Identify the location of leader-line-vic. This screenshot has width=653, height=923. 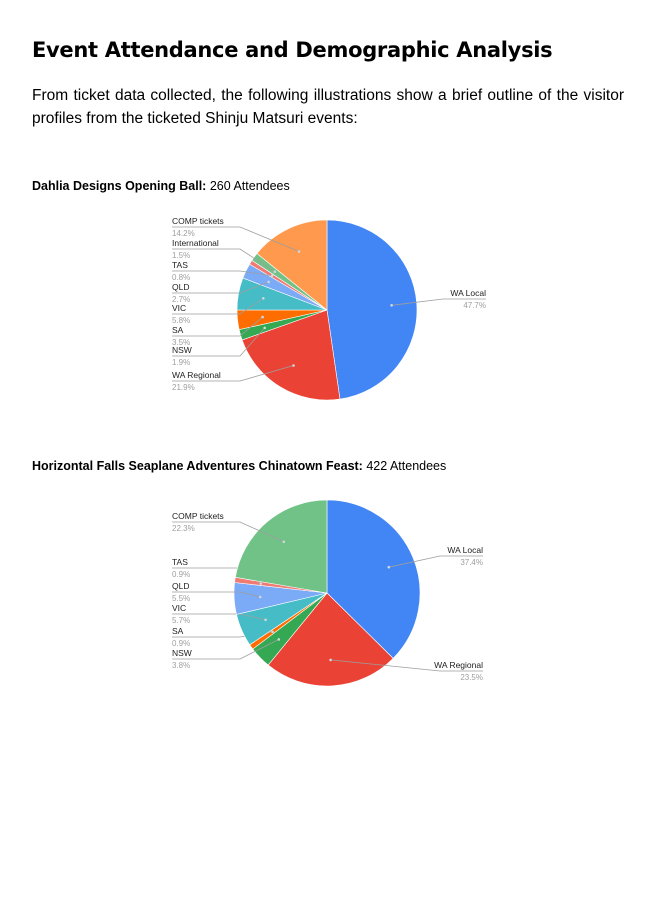
(218, 306).